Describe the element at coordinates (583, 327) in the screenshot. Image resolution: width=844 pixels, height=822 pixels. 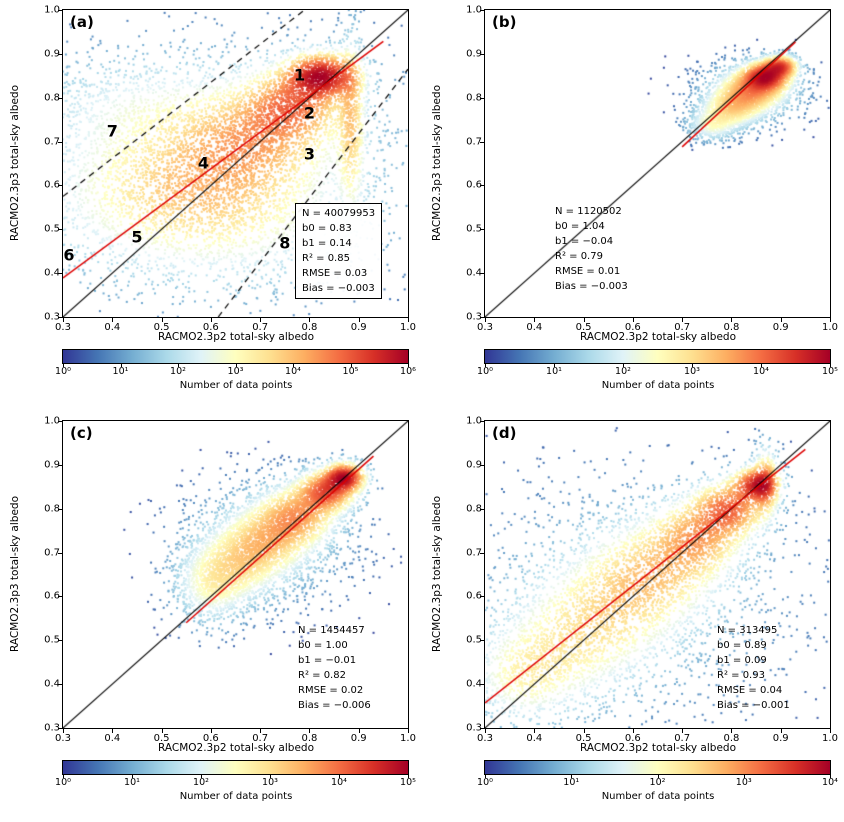
I see `x-tick-label: 0.5` at that location.